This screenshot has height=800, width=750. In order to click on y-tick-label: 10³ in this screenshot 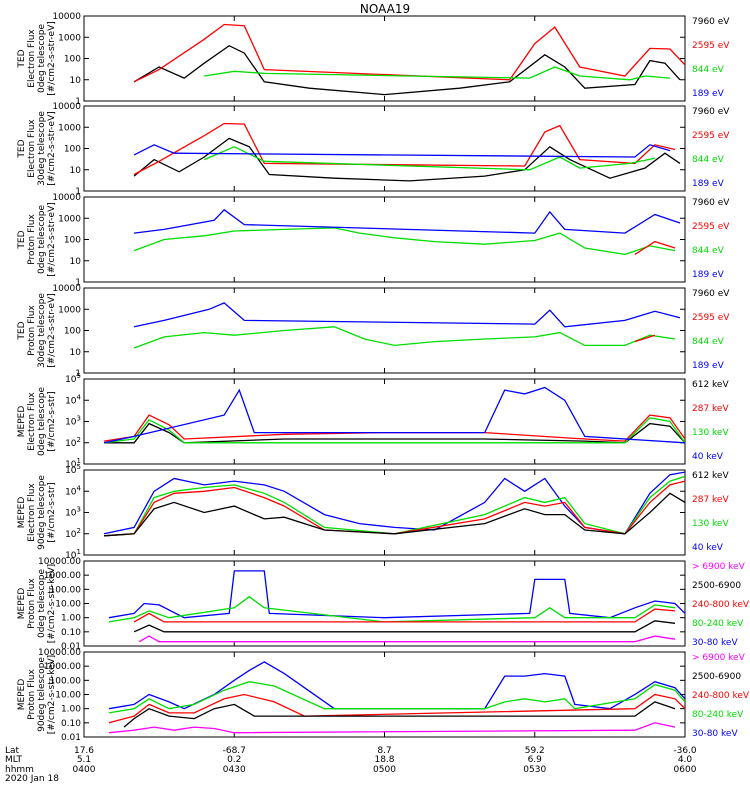, I will do `click(73, 421)`.